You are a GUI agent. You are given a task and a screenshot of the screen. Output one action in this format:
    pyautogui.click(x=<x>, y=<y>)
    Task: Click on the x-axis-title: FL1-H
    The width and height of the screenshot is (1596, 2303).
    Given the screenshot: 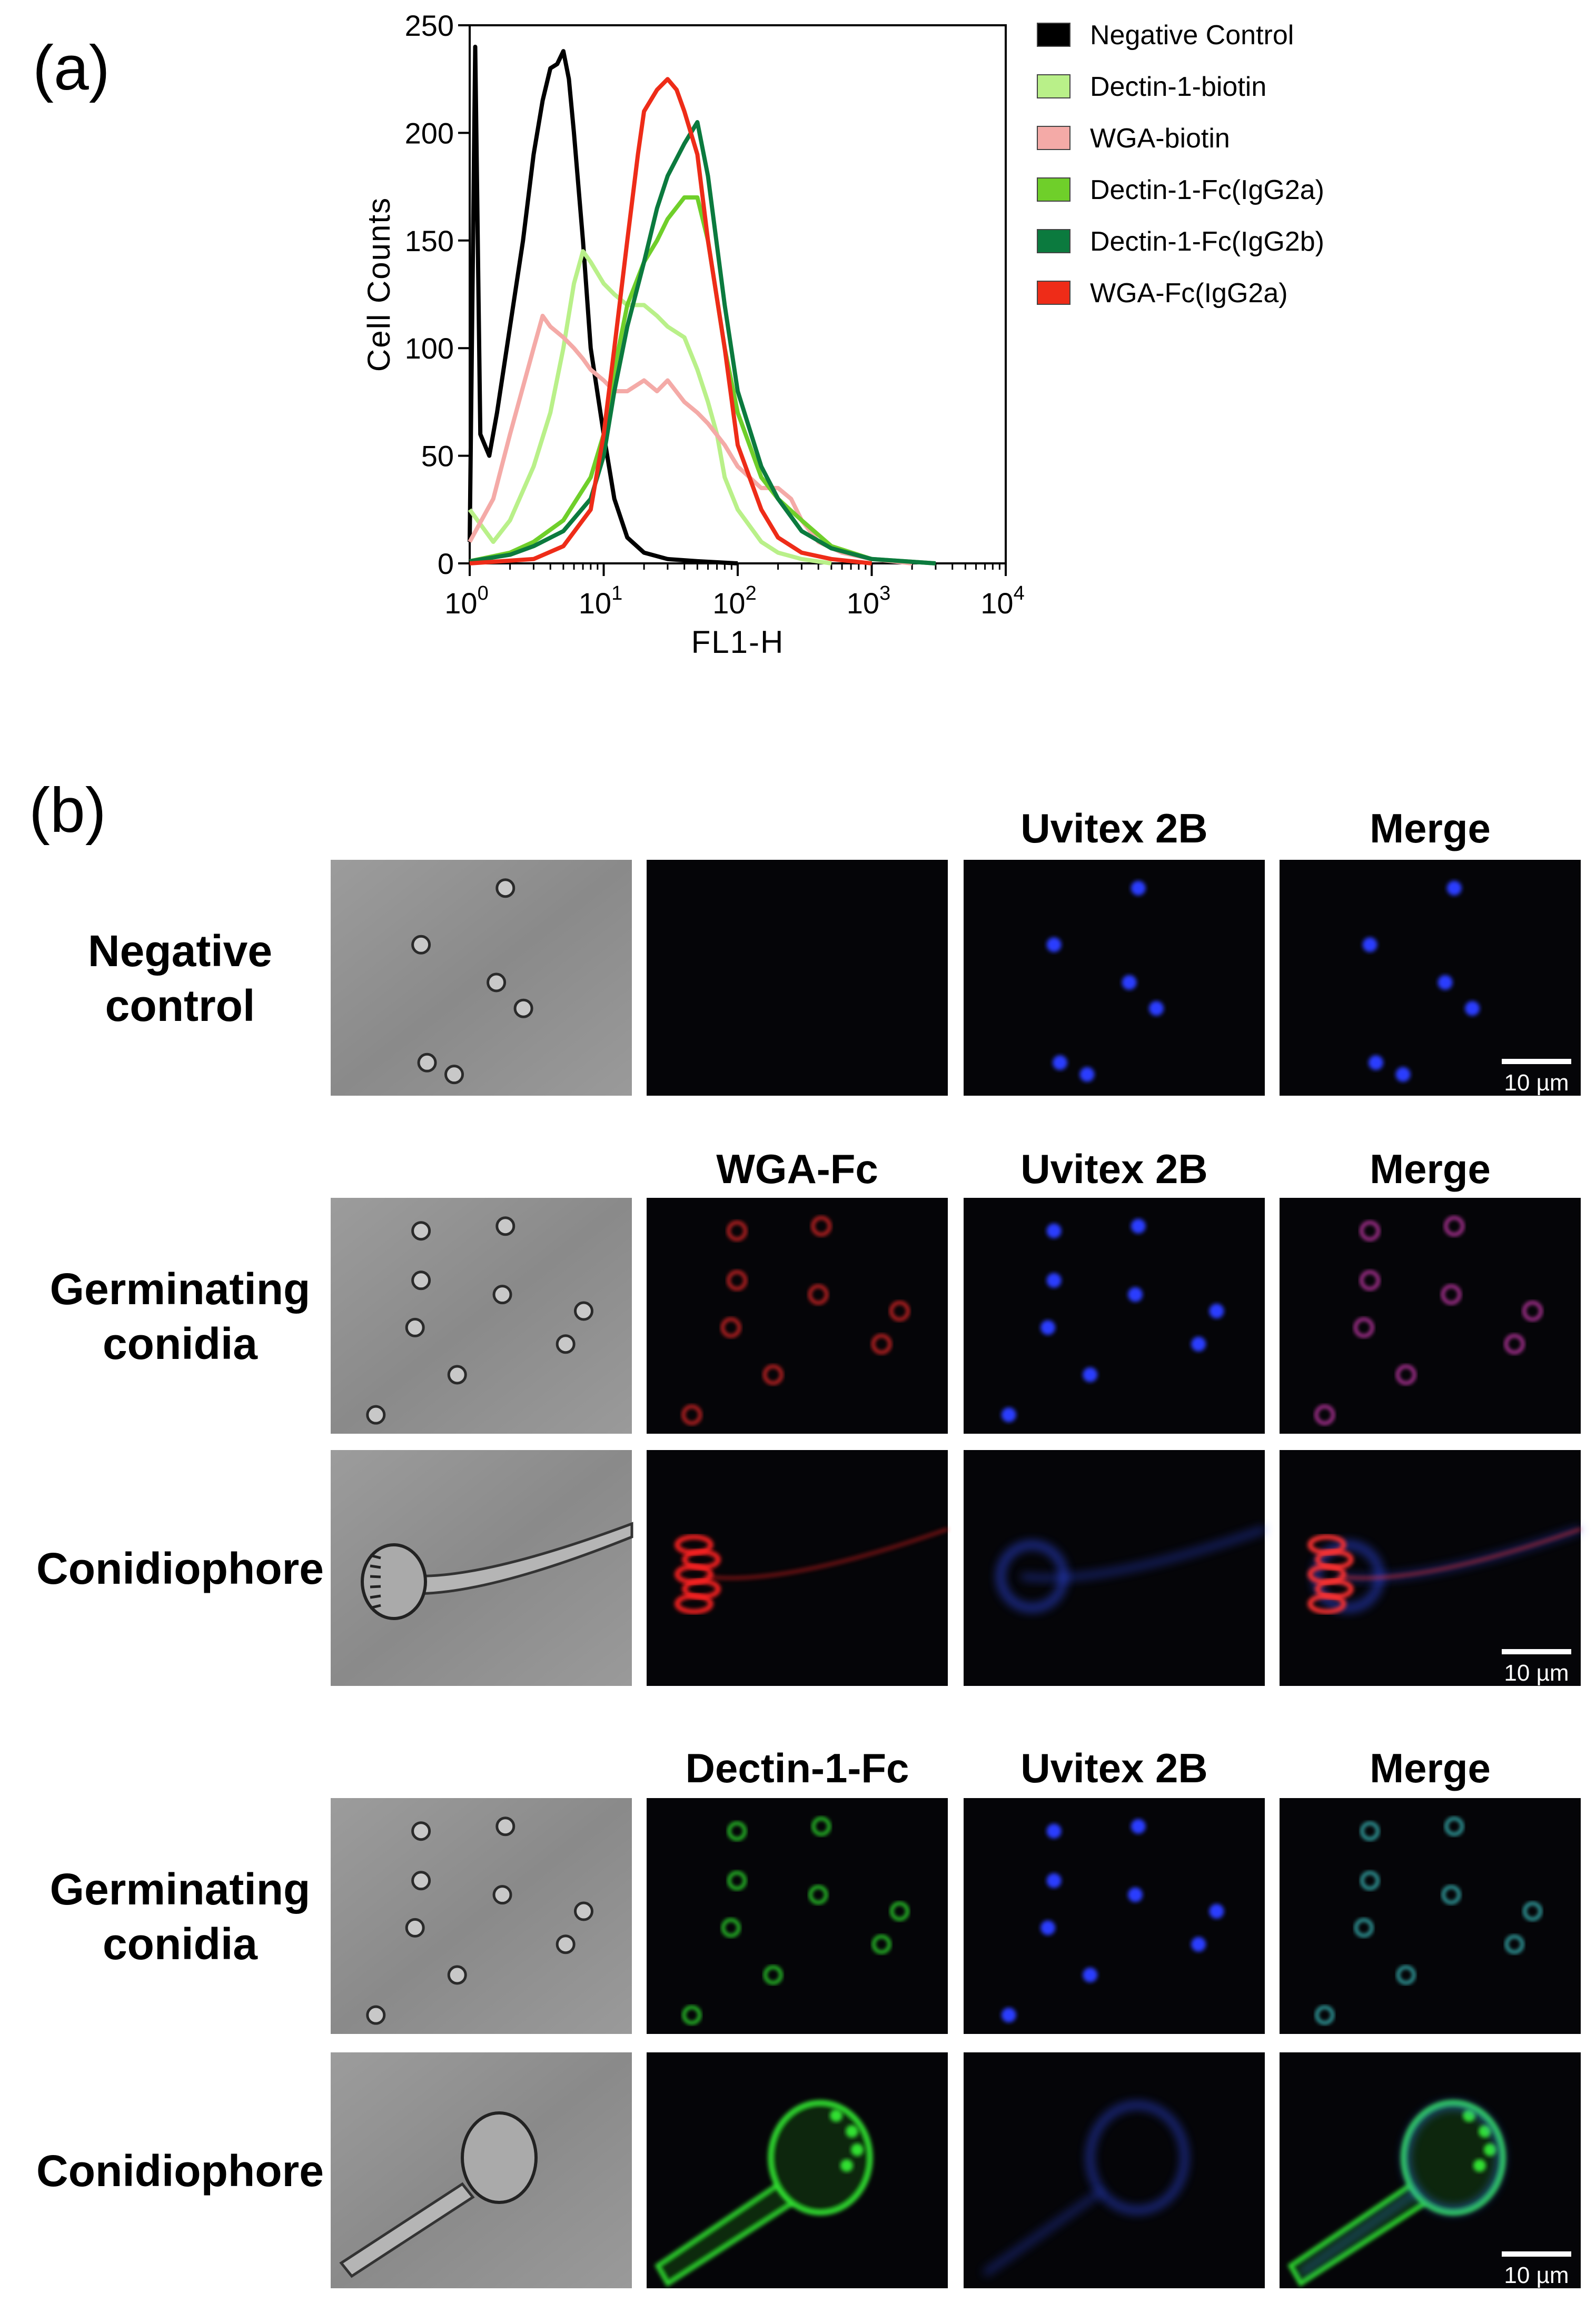 What is the action you would take?
    pyautogui.click(x=738, y=642)
    